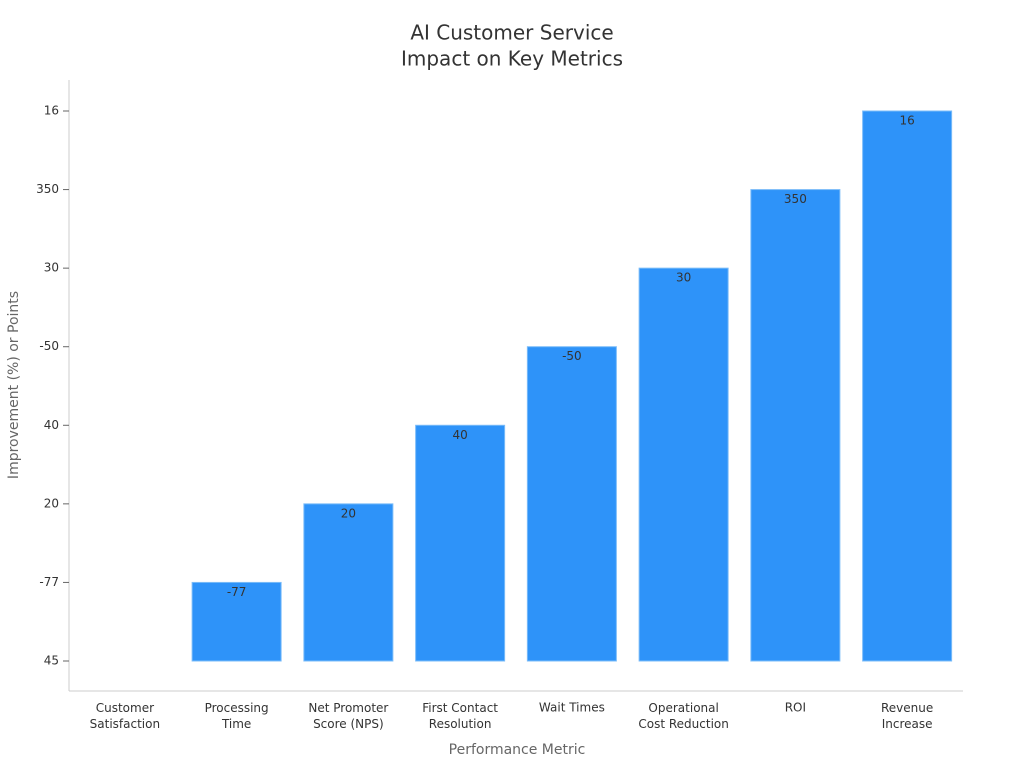  I want to click on x-tick-label: Customer Satisfaction, so click(125, 716).